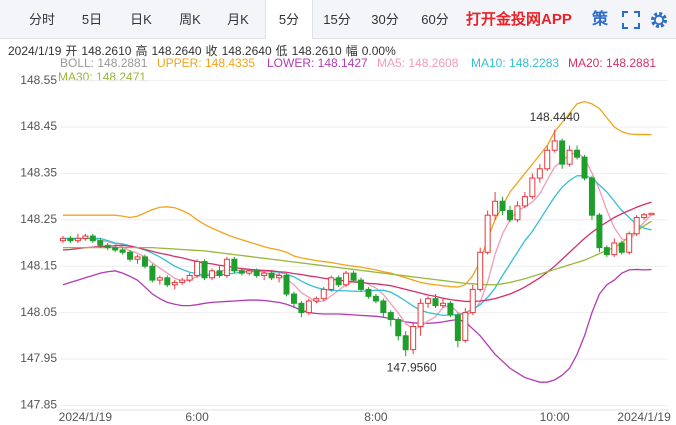 This screenshot has width=676, height=425. Describe the element at coordinates (659, 20) in the screenshot. I see `settings-icon` at that location.